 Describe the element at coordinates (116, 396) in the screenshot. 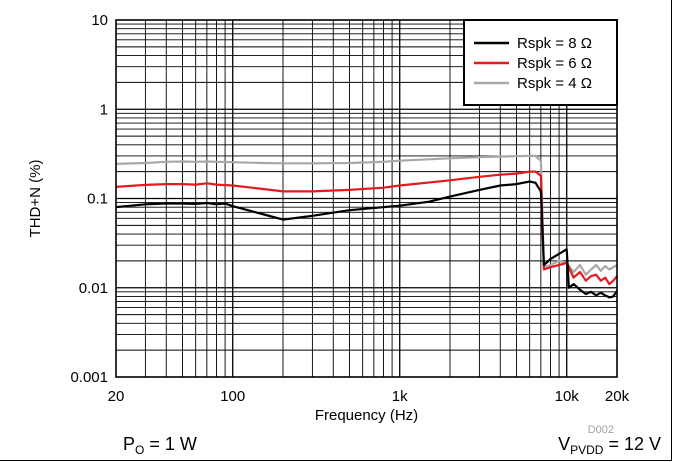

I see `x-tick-label: 20` at that location.